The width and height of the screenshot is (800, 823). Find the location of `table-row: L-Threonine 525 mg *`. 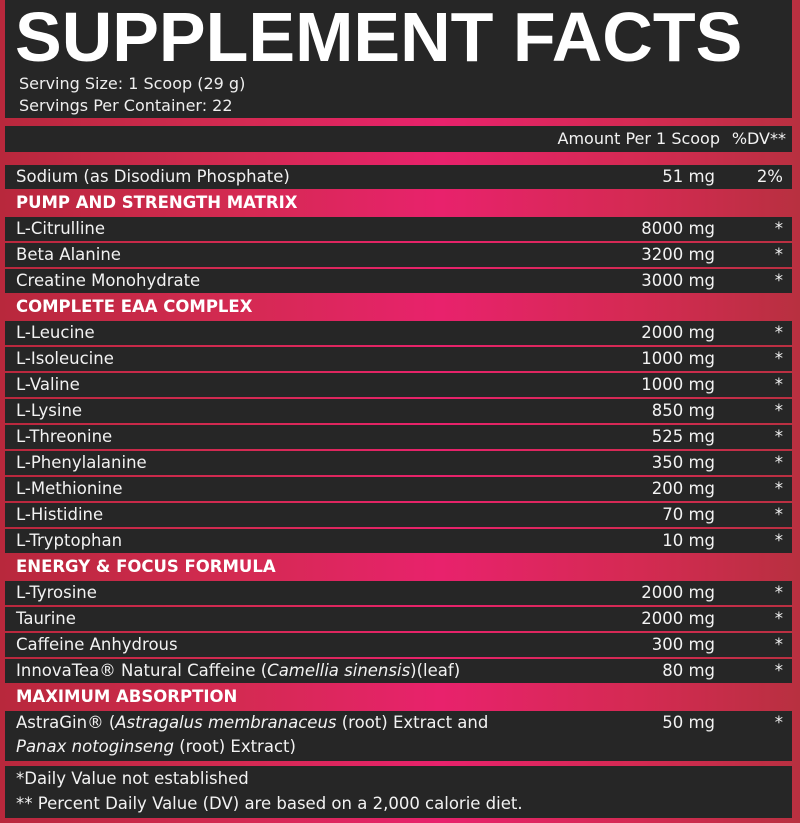

table-row: L-Threonine 525 mg * is located at coordinates (398, 437).